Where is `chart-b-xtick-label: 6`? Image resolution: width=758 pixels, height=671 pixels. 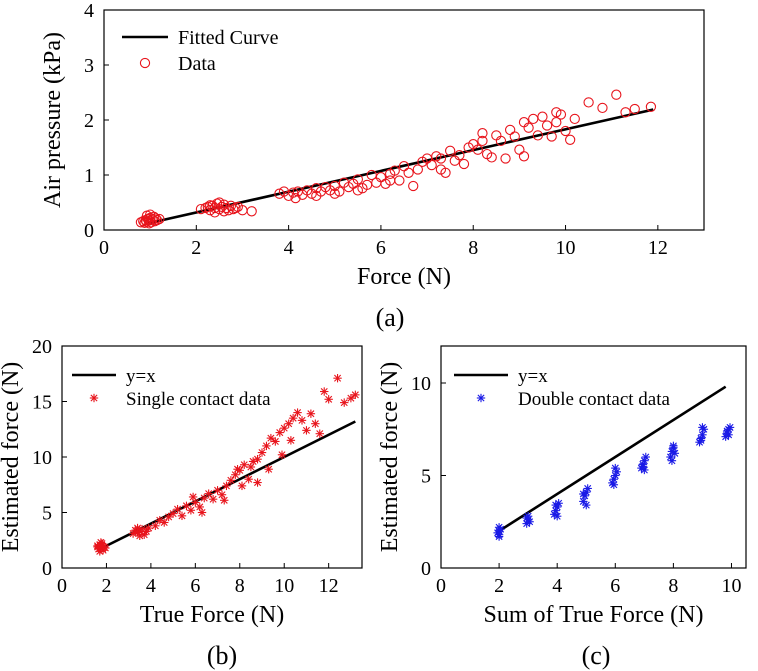 chart-b-xtick-label: 6 is located at coordinates (195, 586).